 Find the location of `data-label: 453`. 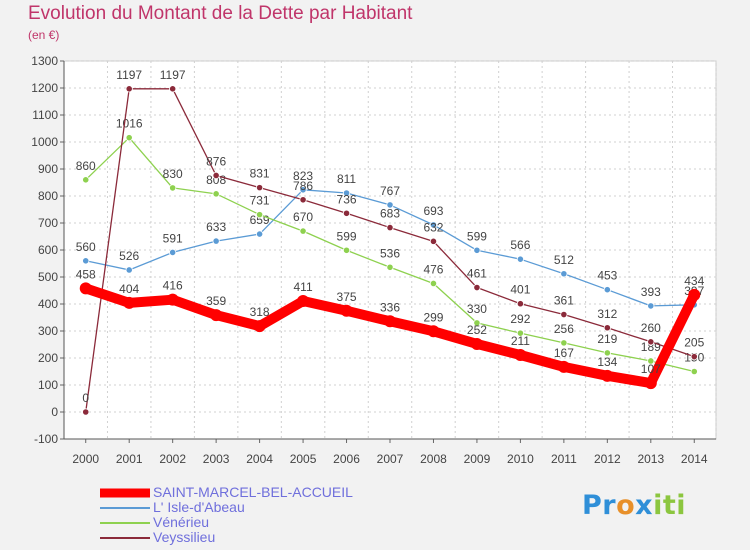

data-label: 453 is located at coordinates (607, 276).